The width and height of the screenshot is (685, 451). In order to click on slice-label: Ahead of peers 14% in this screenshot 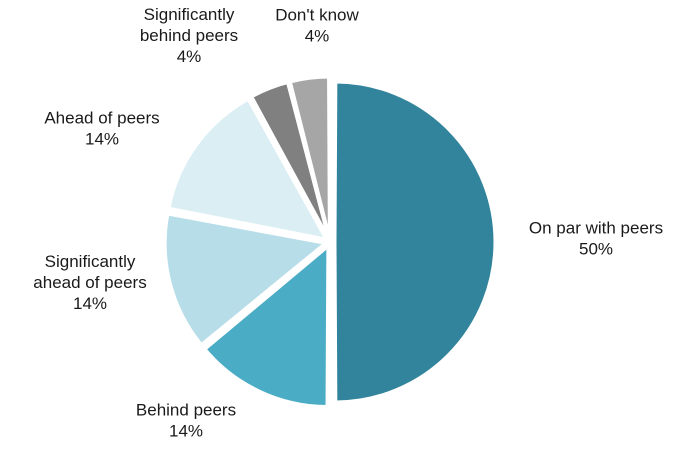, I will do `click(101, 129)`.